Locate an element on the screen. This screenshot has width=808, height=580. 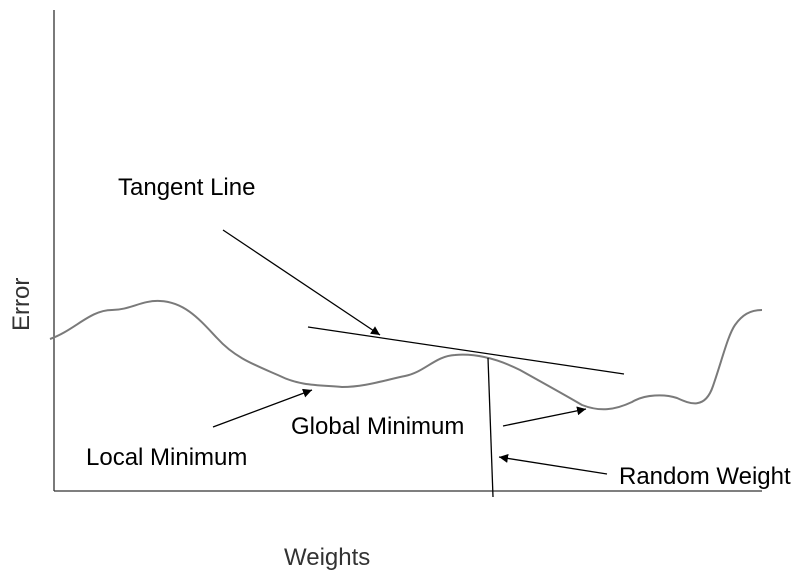
tangent-line-label: Tangent Line is located at coordinates (186, 187).